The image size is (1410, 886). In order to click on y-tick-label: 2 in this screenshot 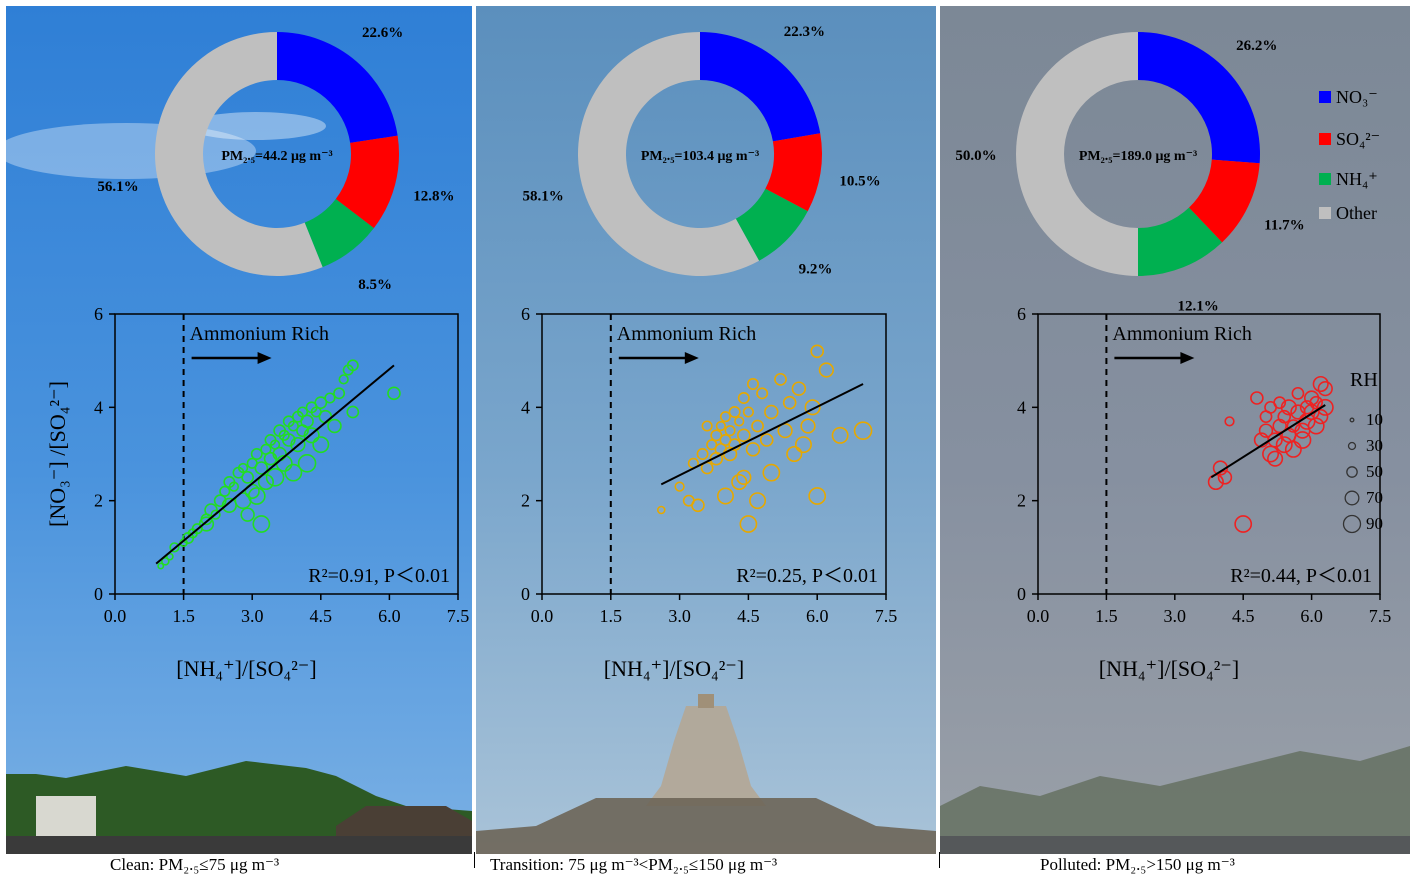, I will do `click(525, 501)`.